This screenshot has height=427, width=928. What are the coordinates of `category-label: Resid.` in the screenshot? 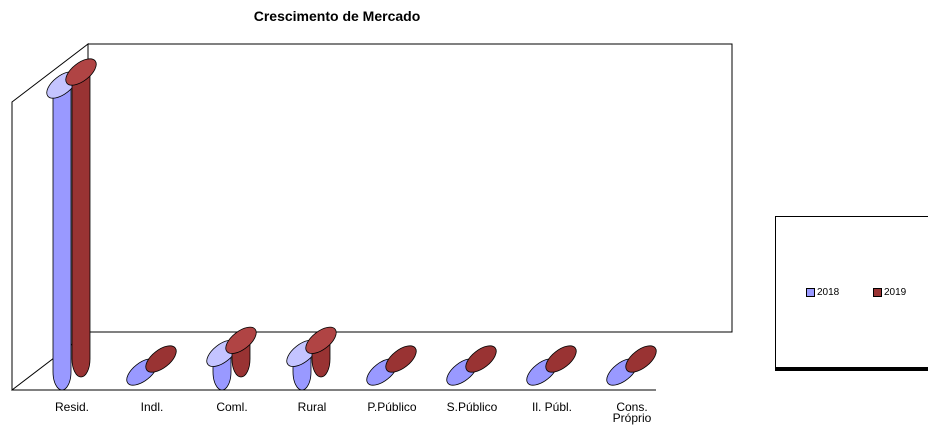 It's located at (71, 407).